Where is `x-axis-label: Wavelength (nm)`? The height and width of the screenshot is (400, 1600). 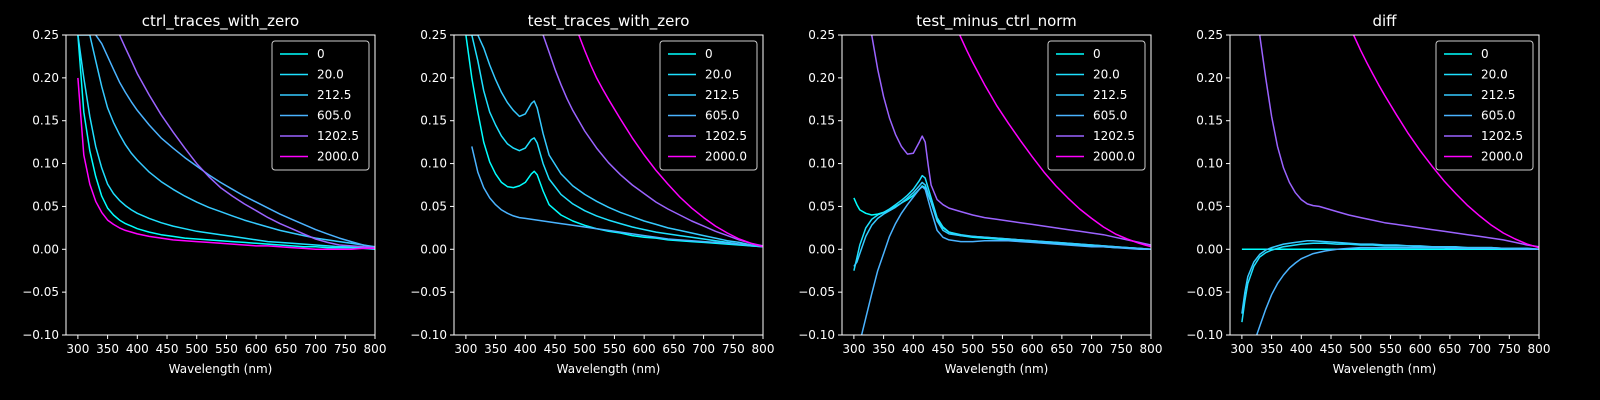
x-axis-label: Wavelength (nm) is located at coordinates (997, 369).